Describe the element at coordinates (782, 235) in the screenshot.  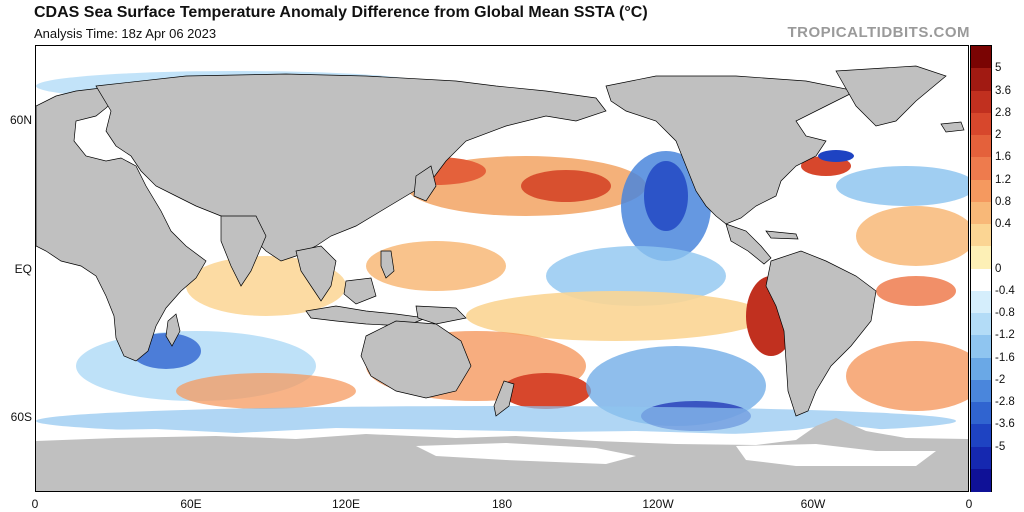
I see `caribbean` at that location.